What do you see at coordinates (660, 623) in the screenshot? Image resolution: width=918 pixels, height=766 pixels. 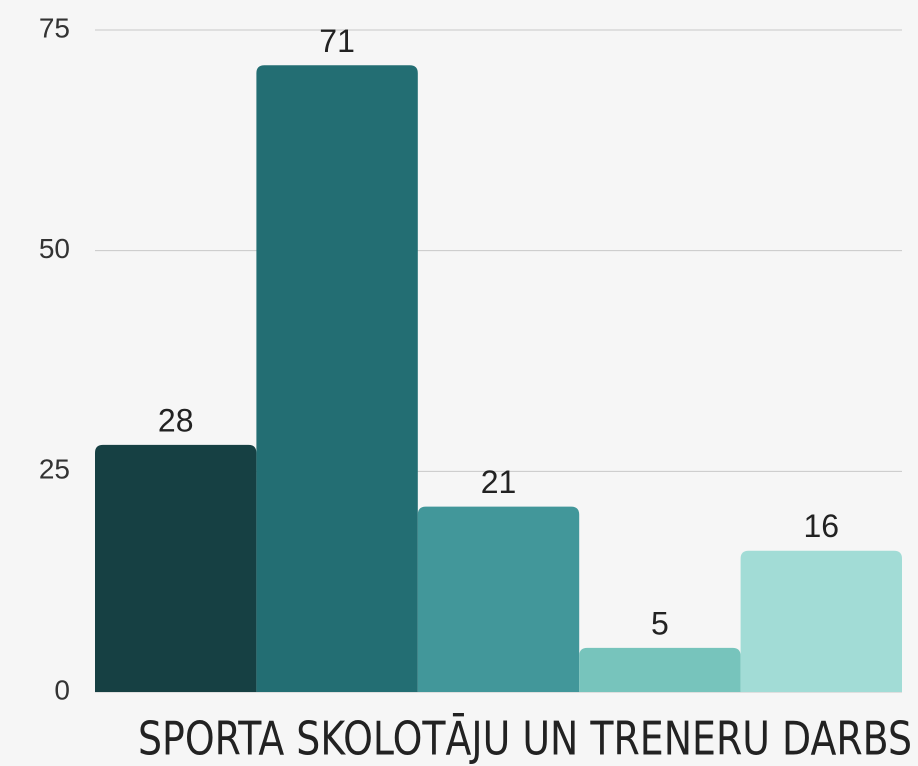 I see `value-label: 5` at bounding box center [660, 623].